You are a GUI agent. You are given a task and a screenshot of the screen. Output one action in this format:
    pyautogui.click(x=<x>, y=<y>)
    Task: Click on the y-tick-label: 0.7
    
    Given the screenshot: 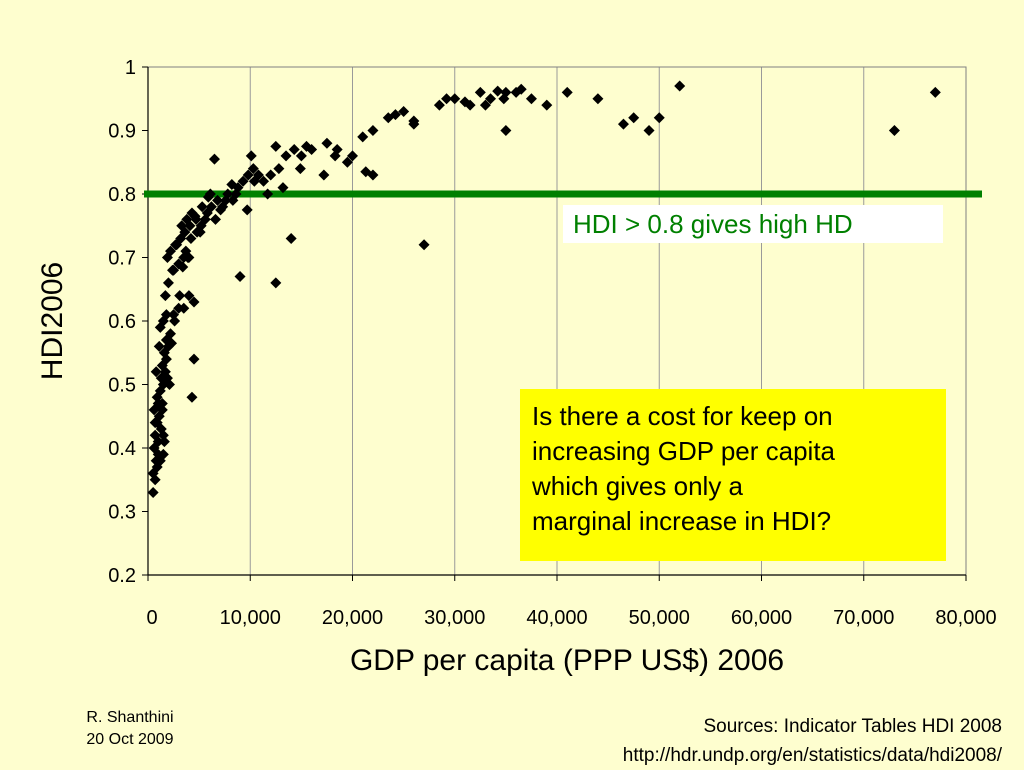 What is the action you would take?
    pyautogui.click(x=122, y=259)
    